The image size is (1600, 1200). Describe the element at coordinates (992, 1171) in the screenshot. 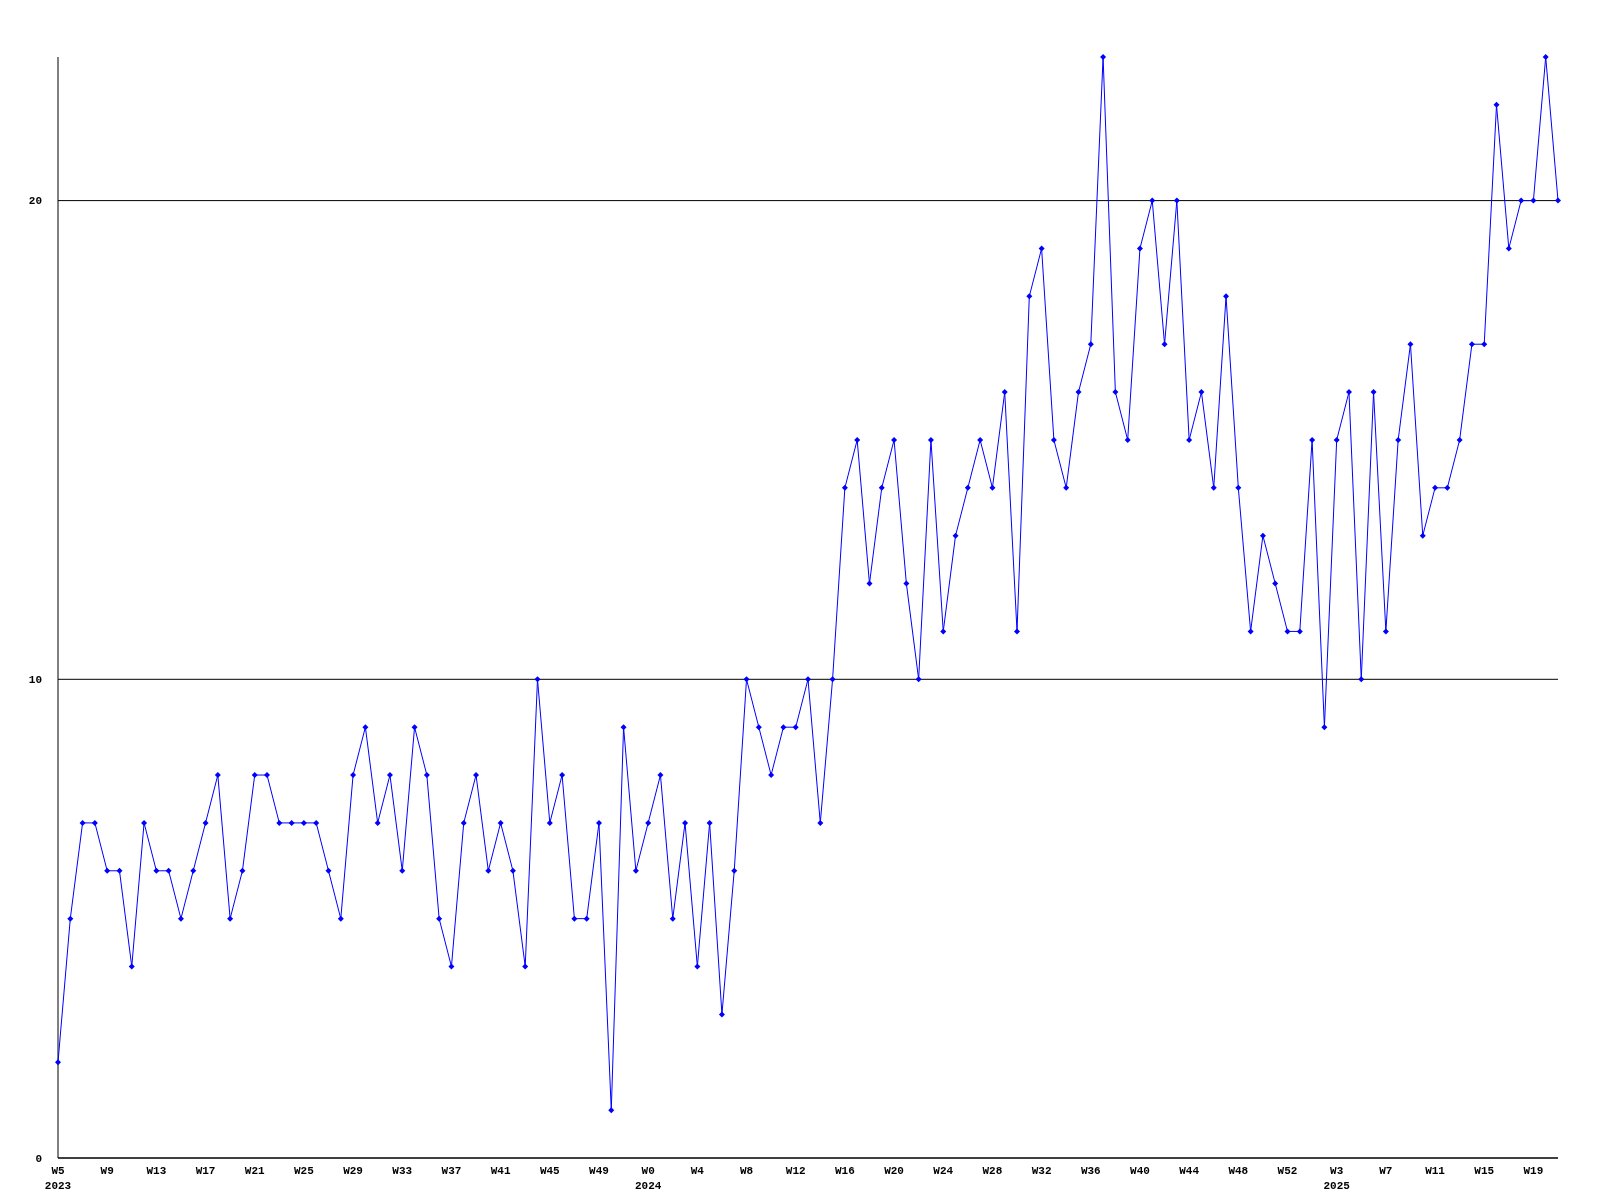

I see `x-tick-label: W28` at that location.